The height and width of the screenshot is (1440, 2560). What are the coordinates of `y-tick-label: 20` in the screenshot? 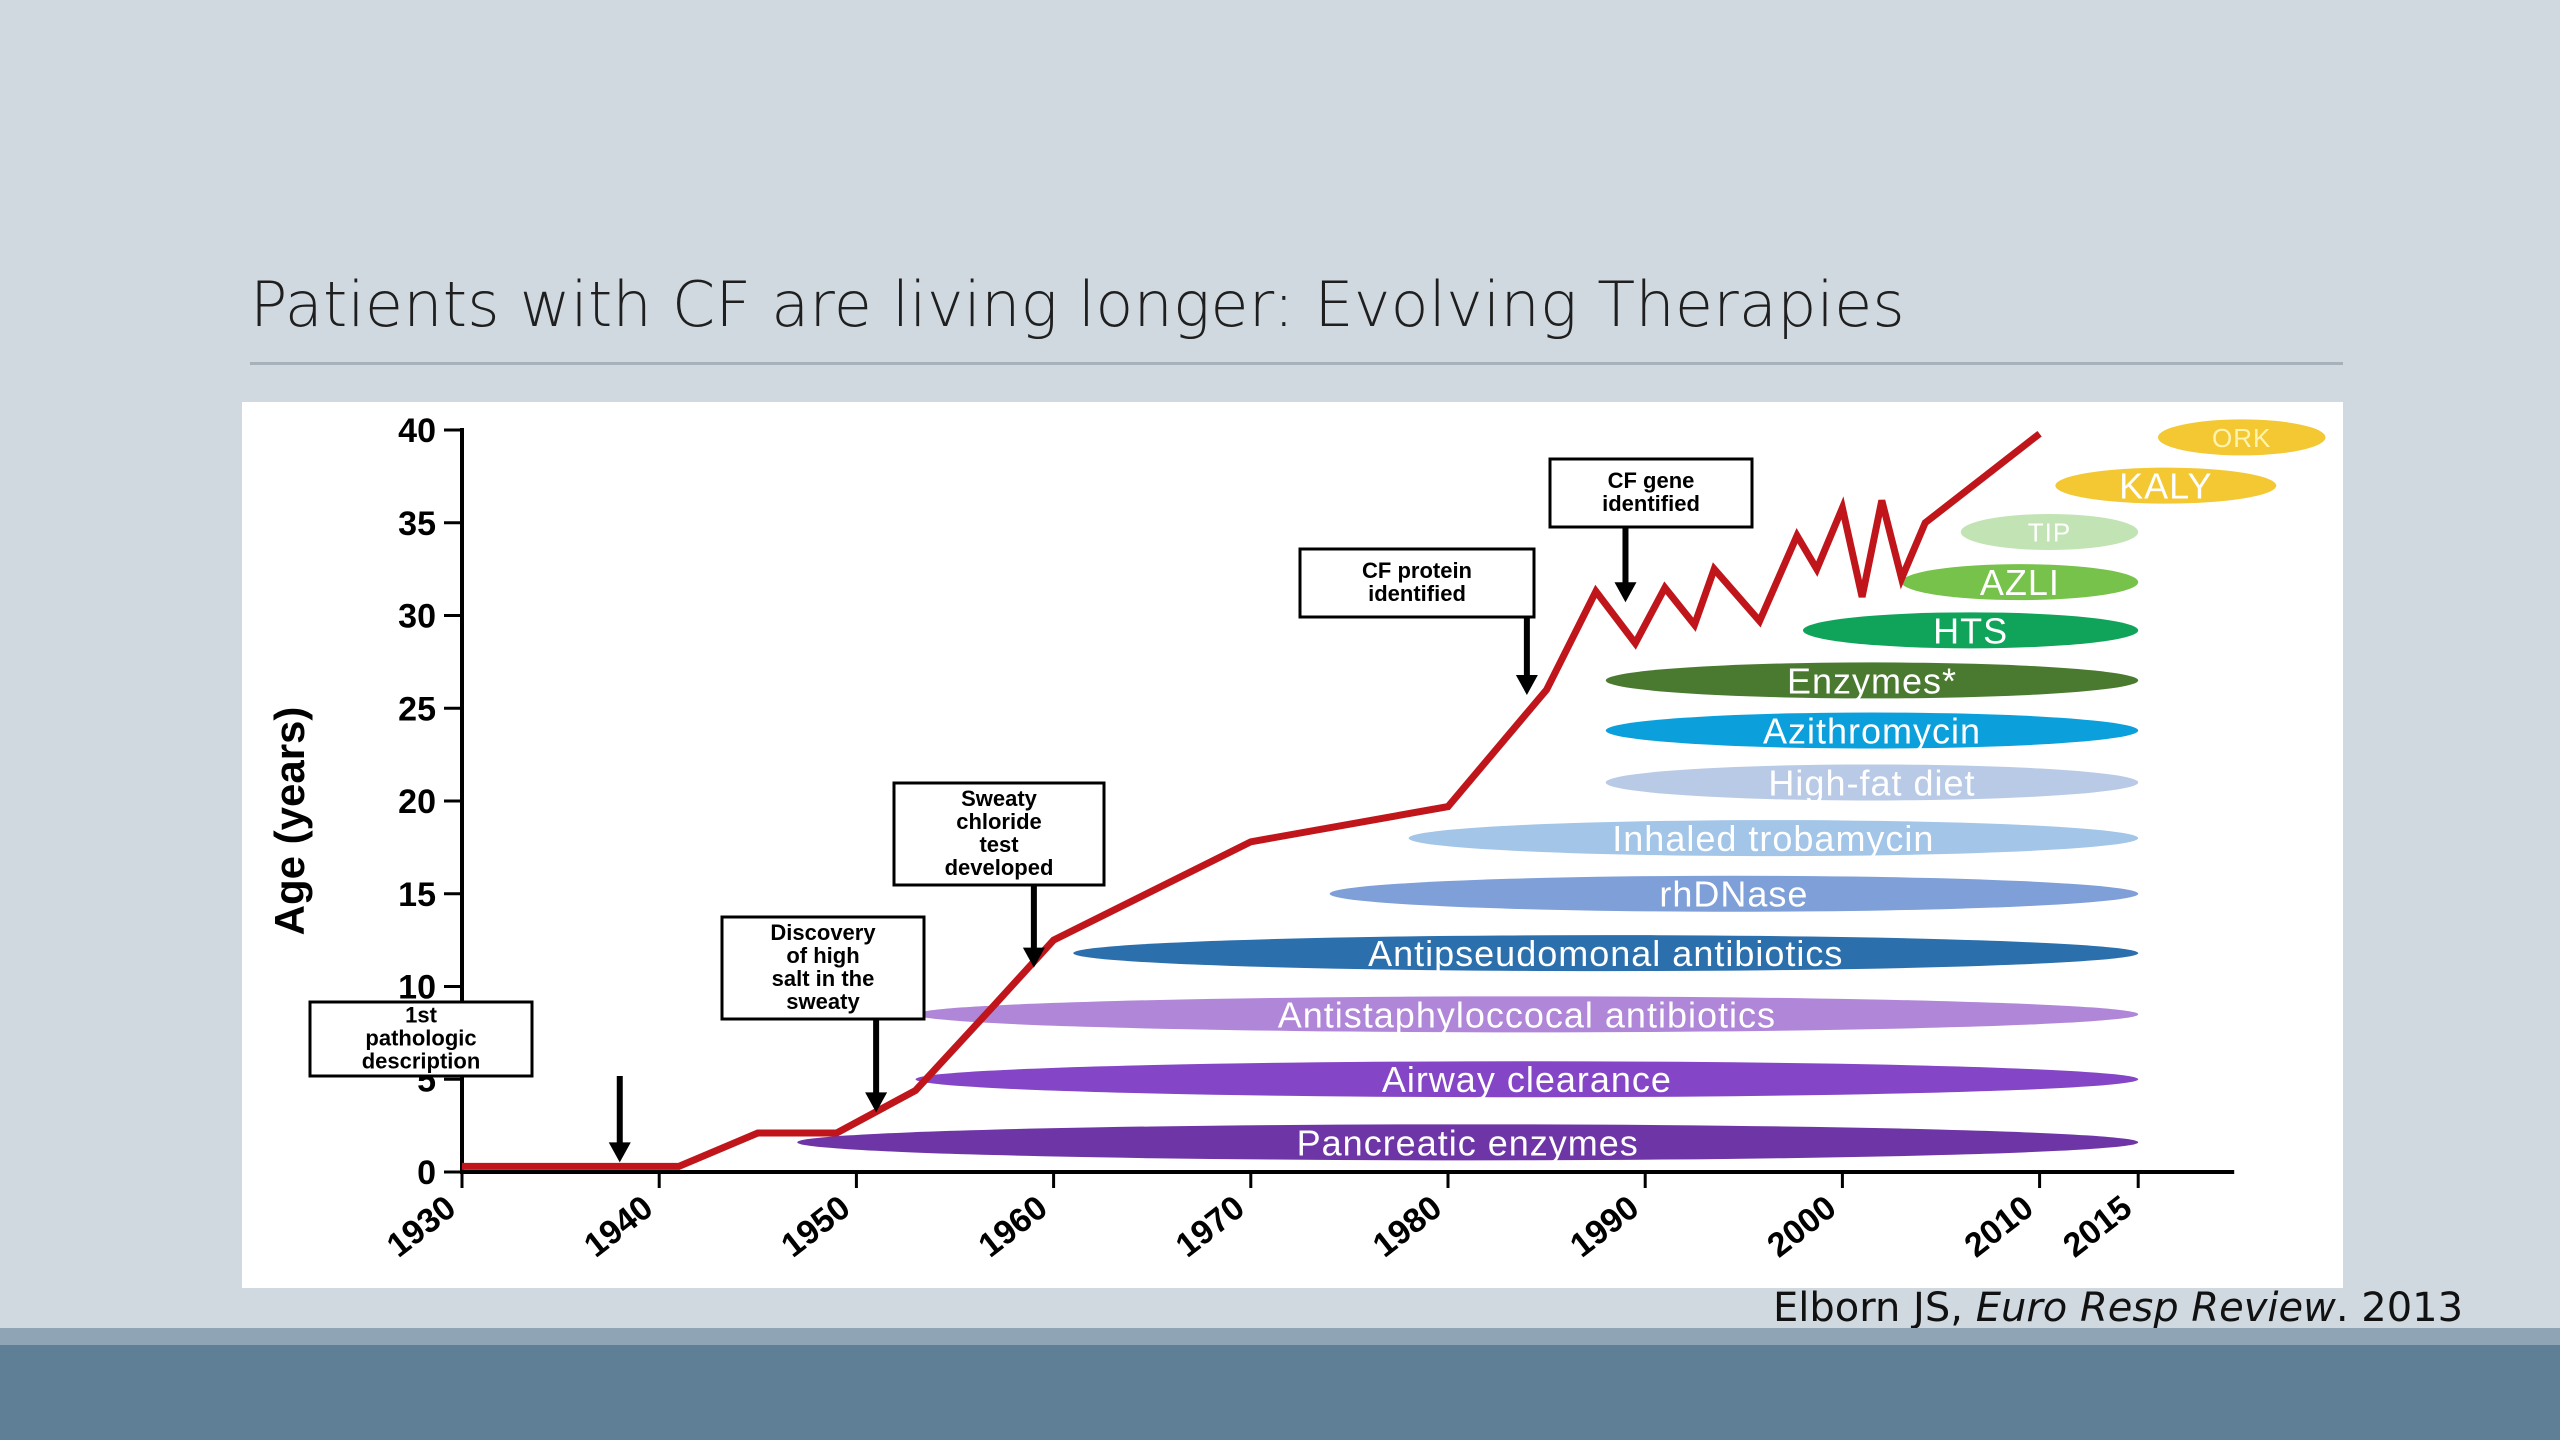 It's located at (417, 802).